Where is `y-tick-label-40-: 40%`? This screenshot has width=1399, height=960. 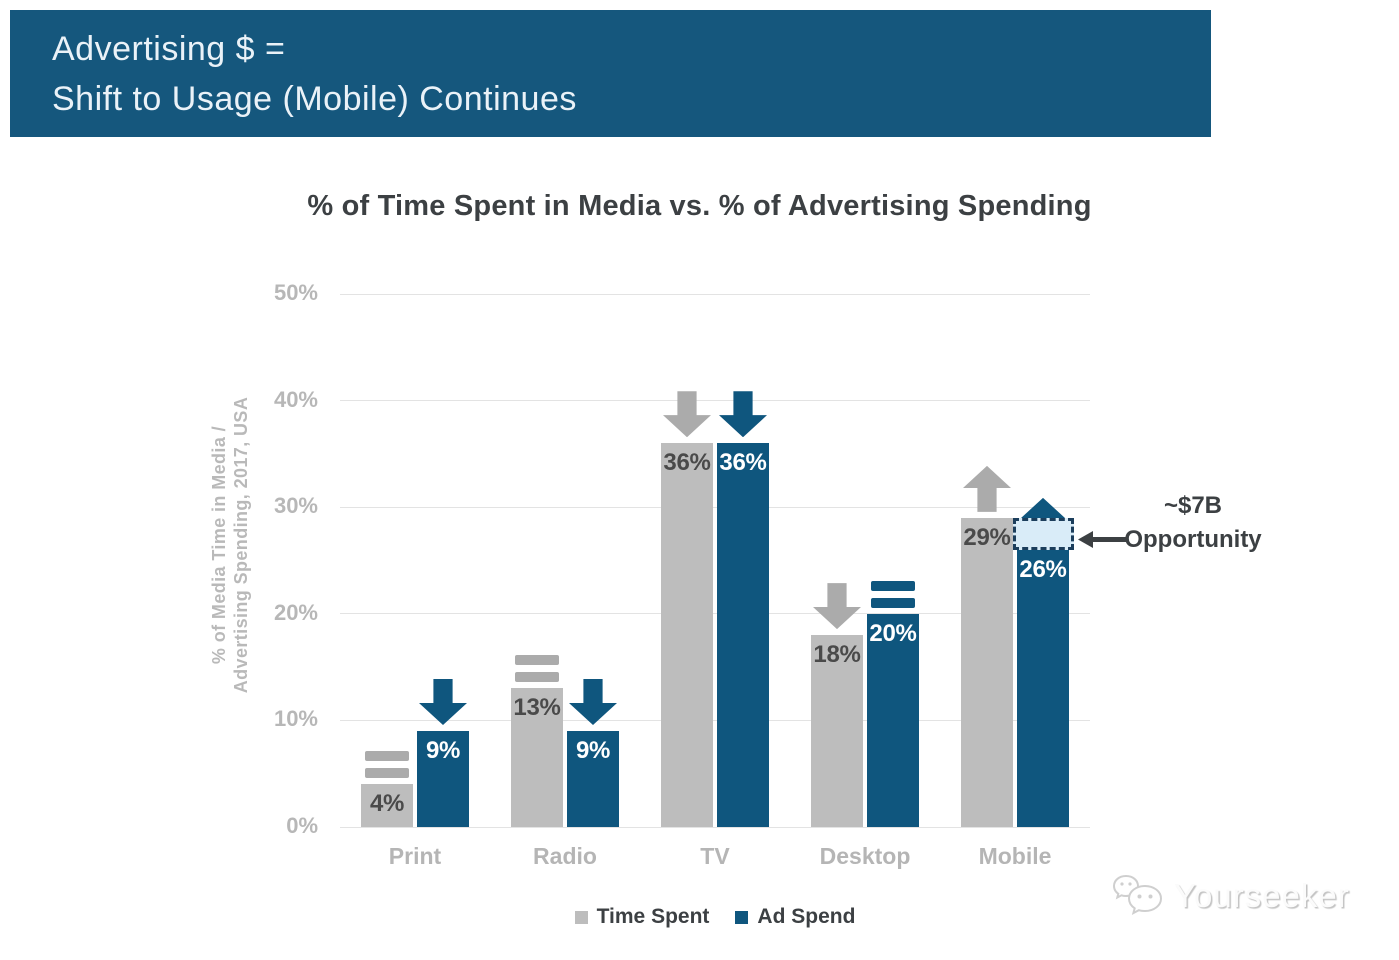
y-tick-label-40-: 40% is located at coordinates (295, 399).